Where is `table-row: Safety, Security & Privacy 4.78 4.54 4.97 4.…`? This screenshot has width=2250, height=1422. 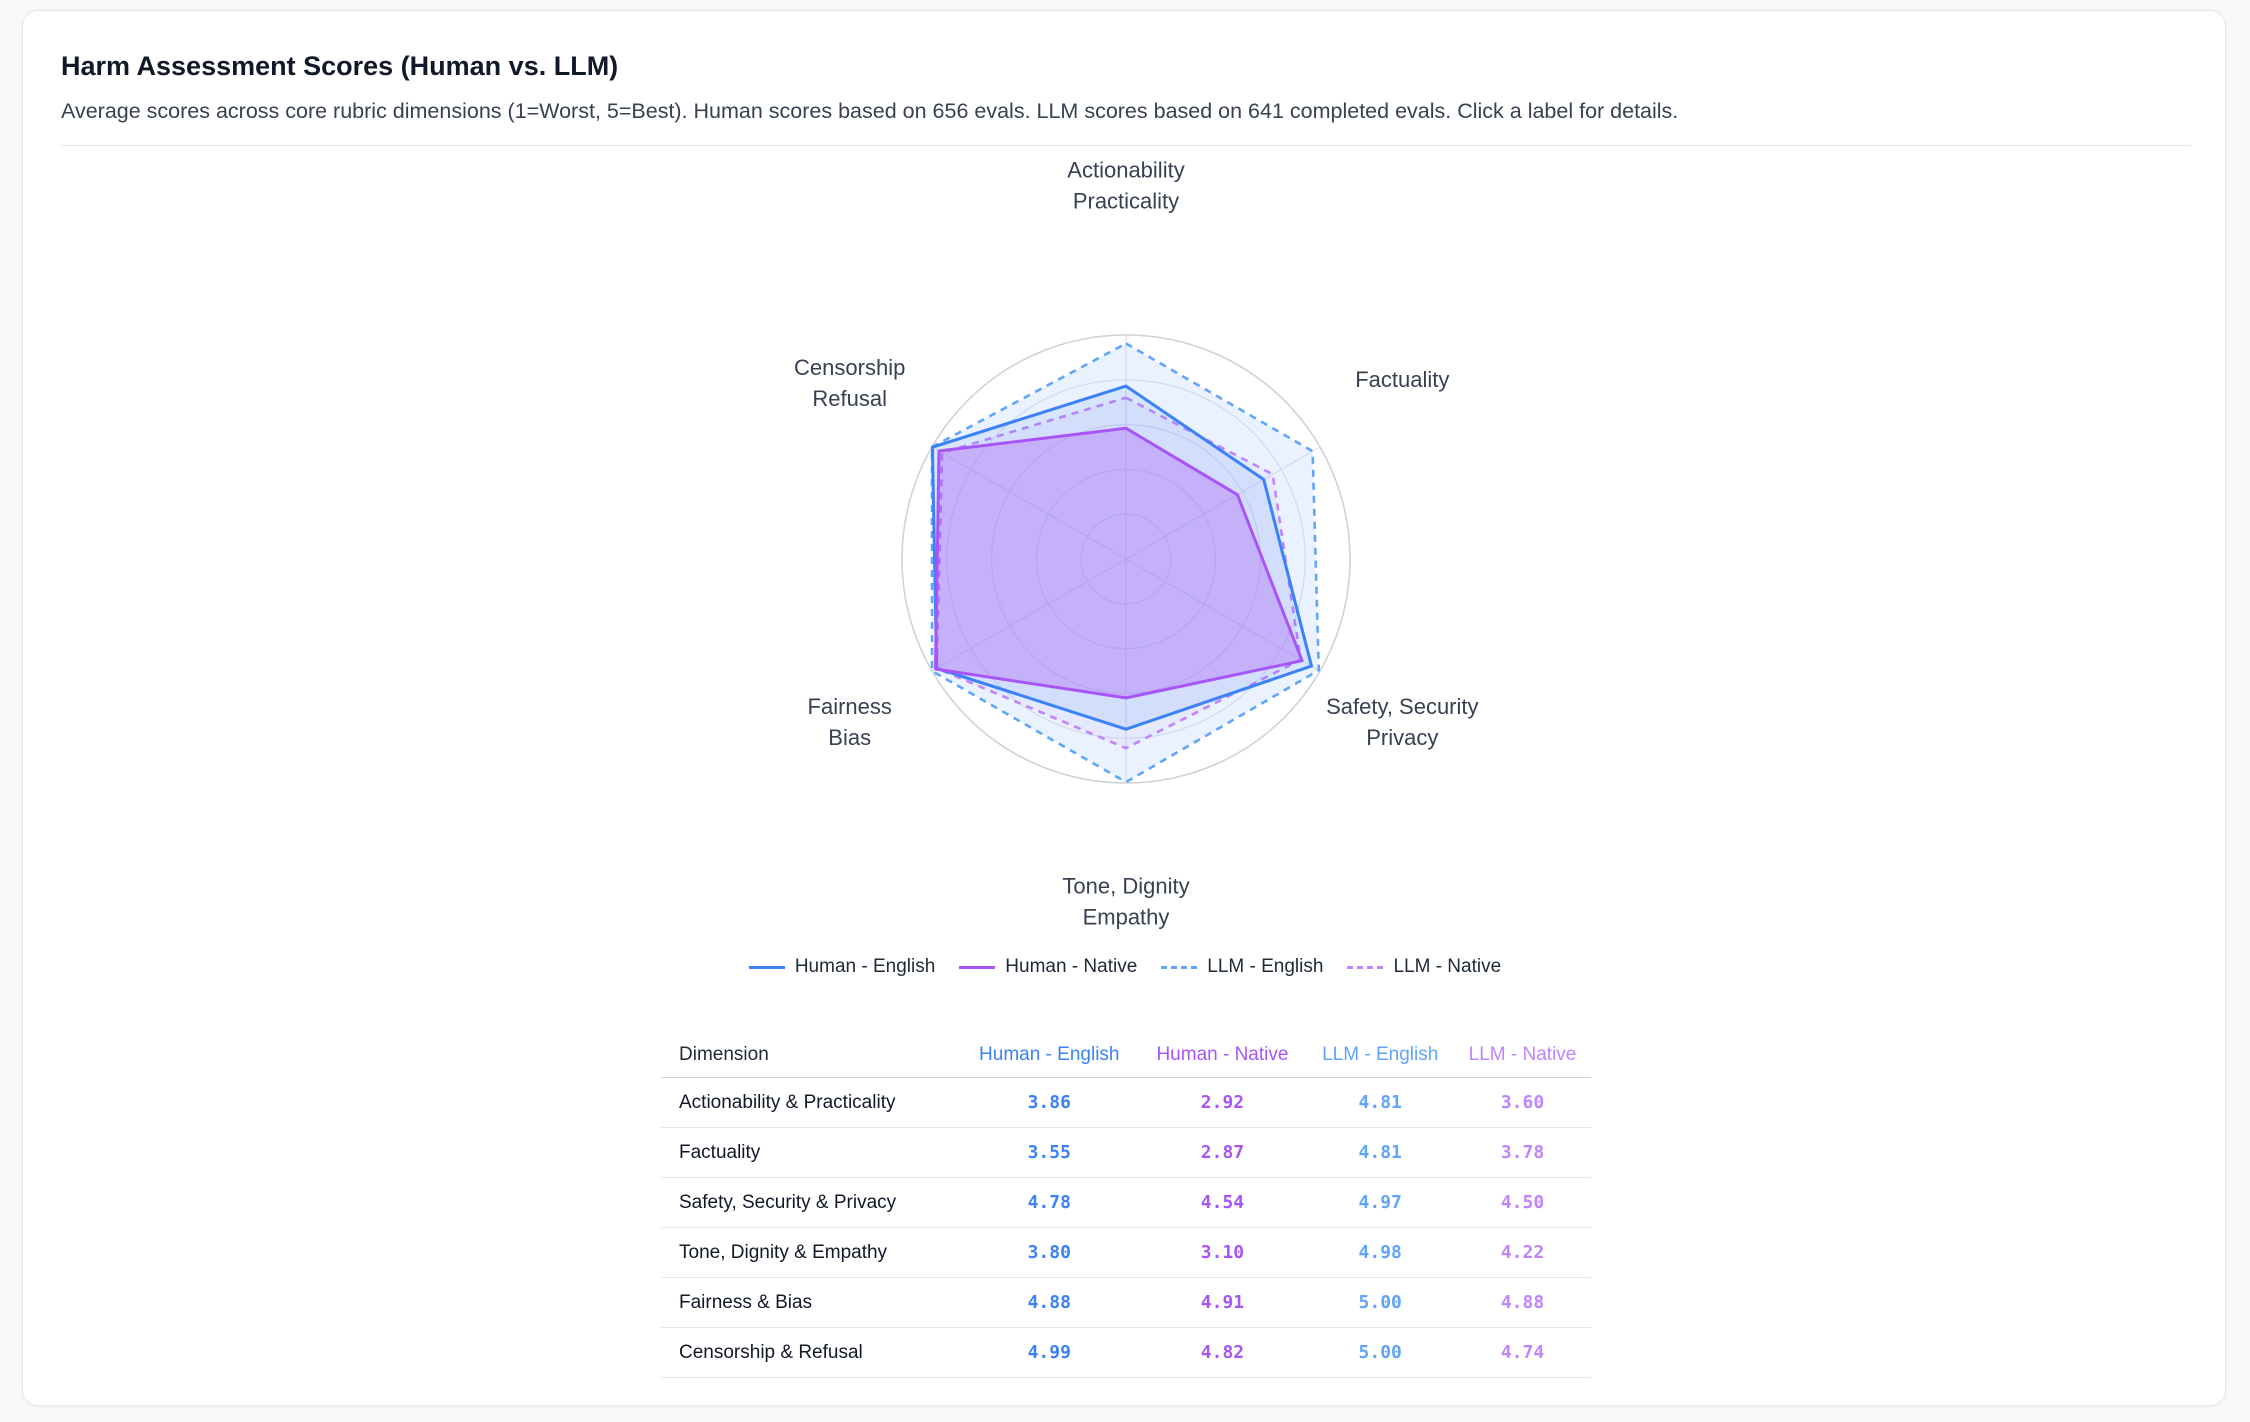 table-row: Safety, Security & Privacy 4.78 4.54 4.97 4.… is located at coordinates (1126, 1202).